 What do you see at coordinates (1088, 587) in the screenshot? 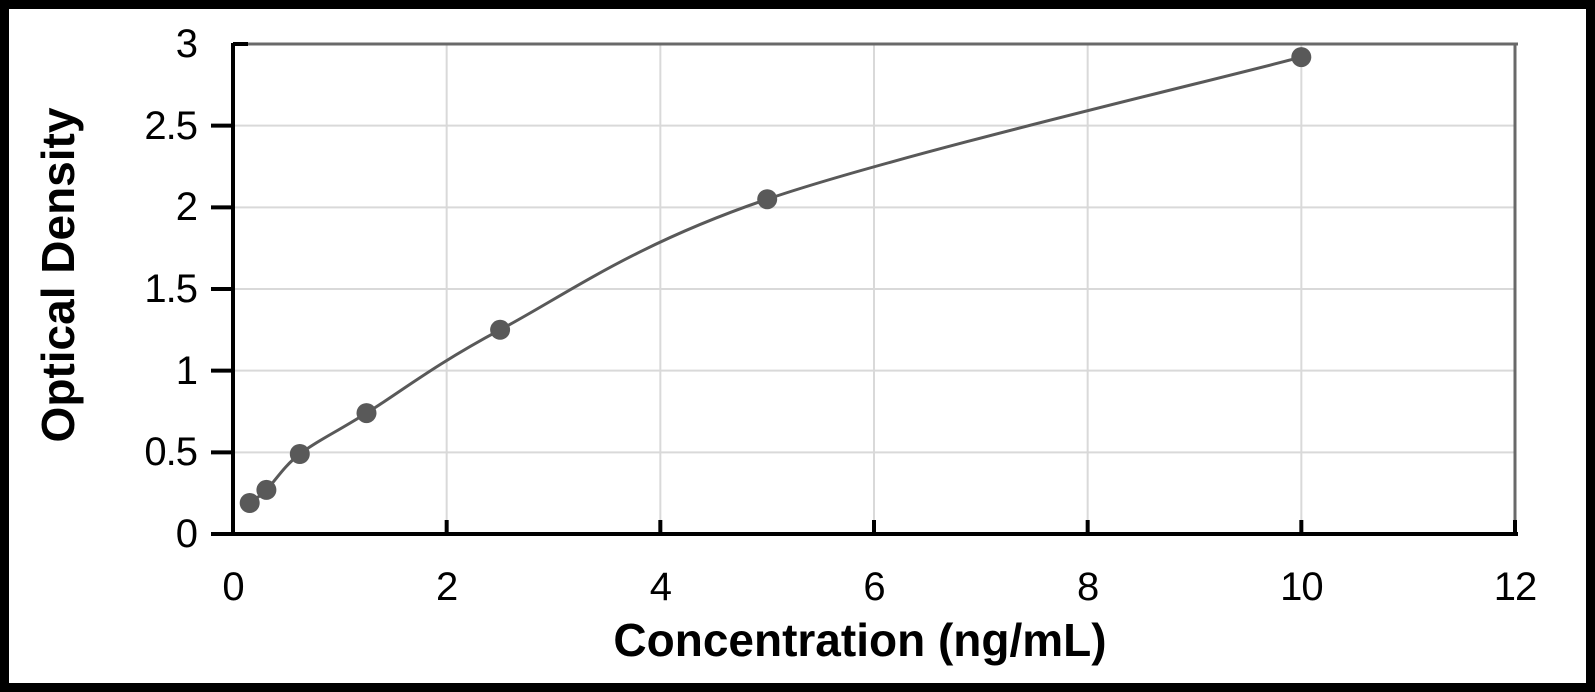
I see `x-tick-label: 8` at bounding box center [1088, 587].